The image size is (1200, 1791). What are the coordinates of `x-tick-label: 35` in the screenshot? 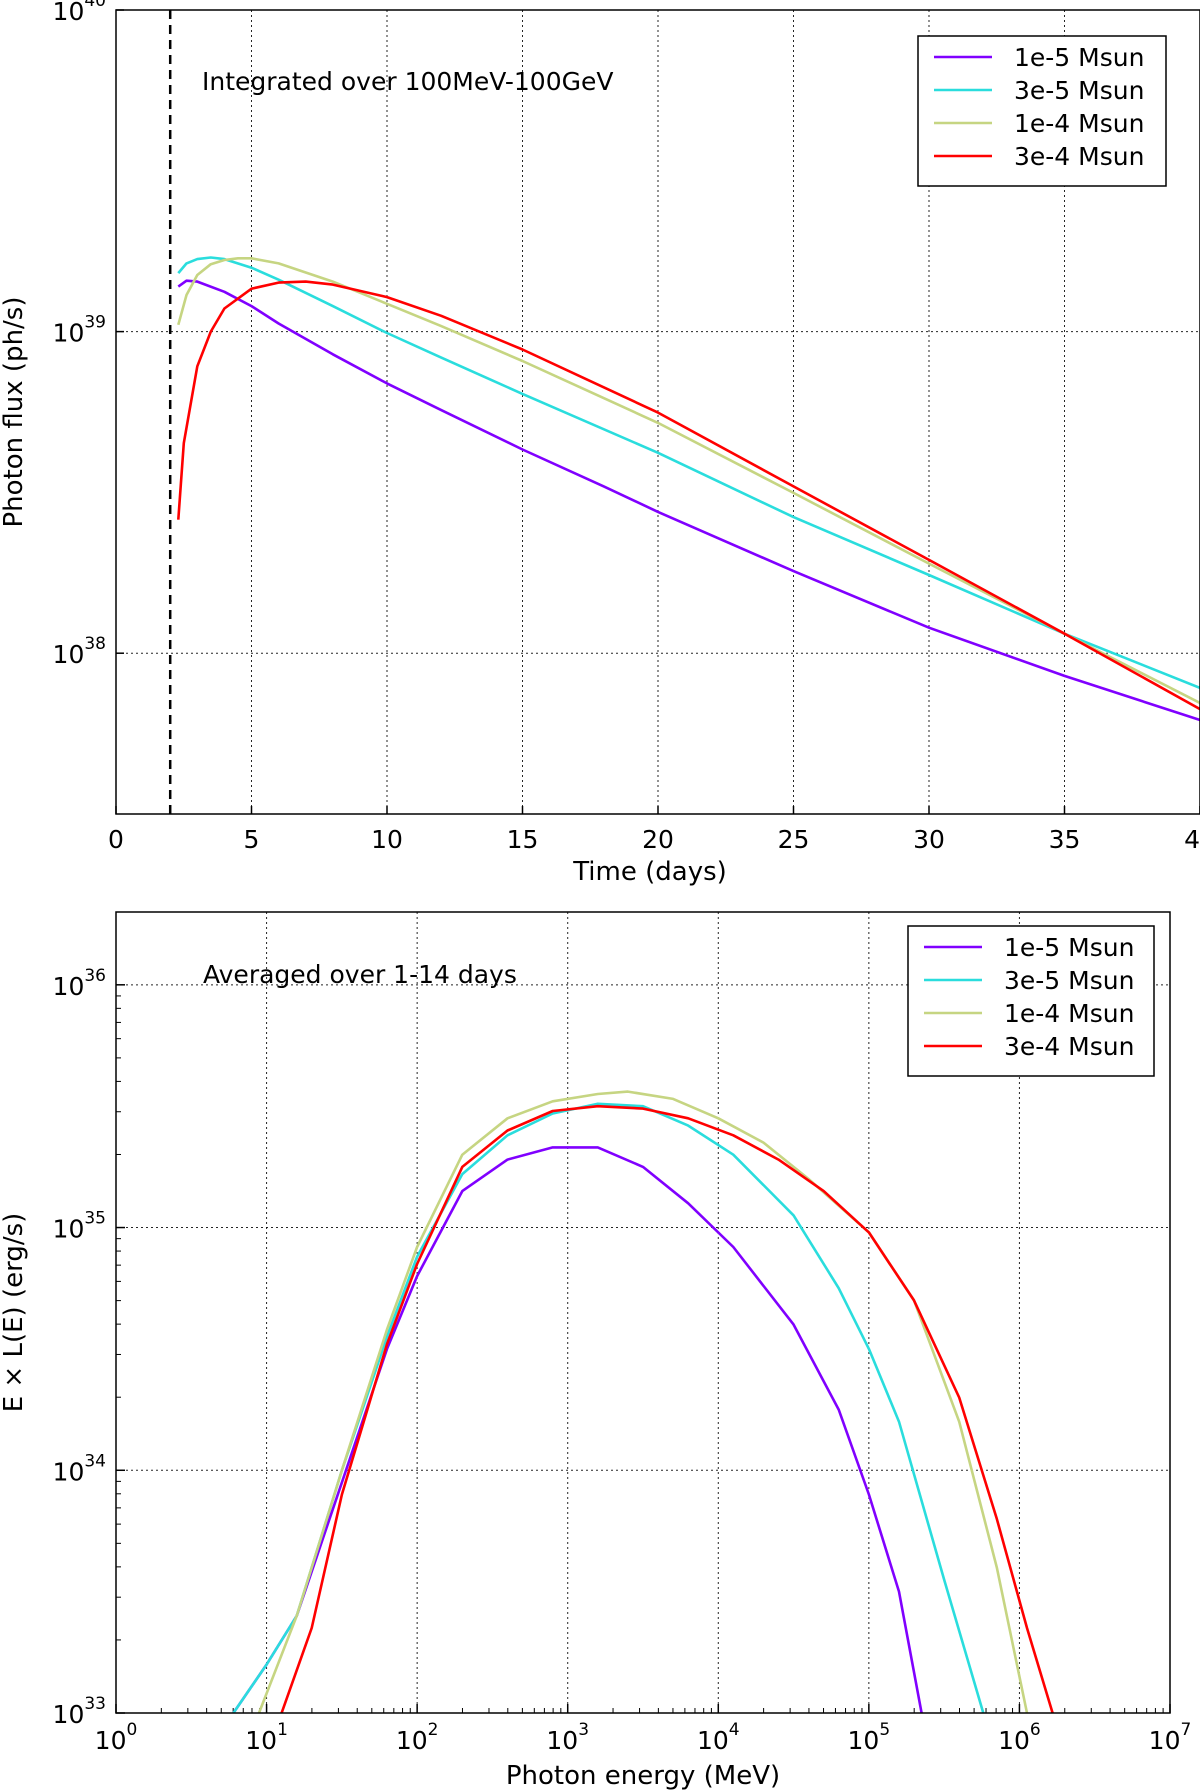 It's located at (1065, 839).